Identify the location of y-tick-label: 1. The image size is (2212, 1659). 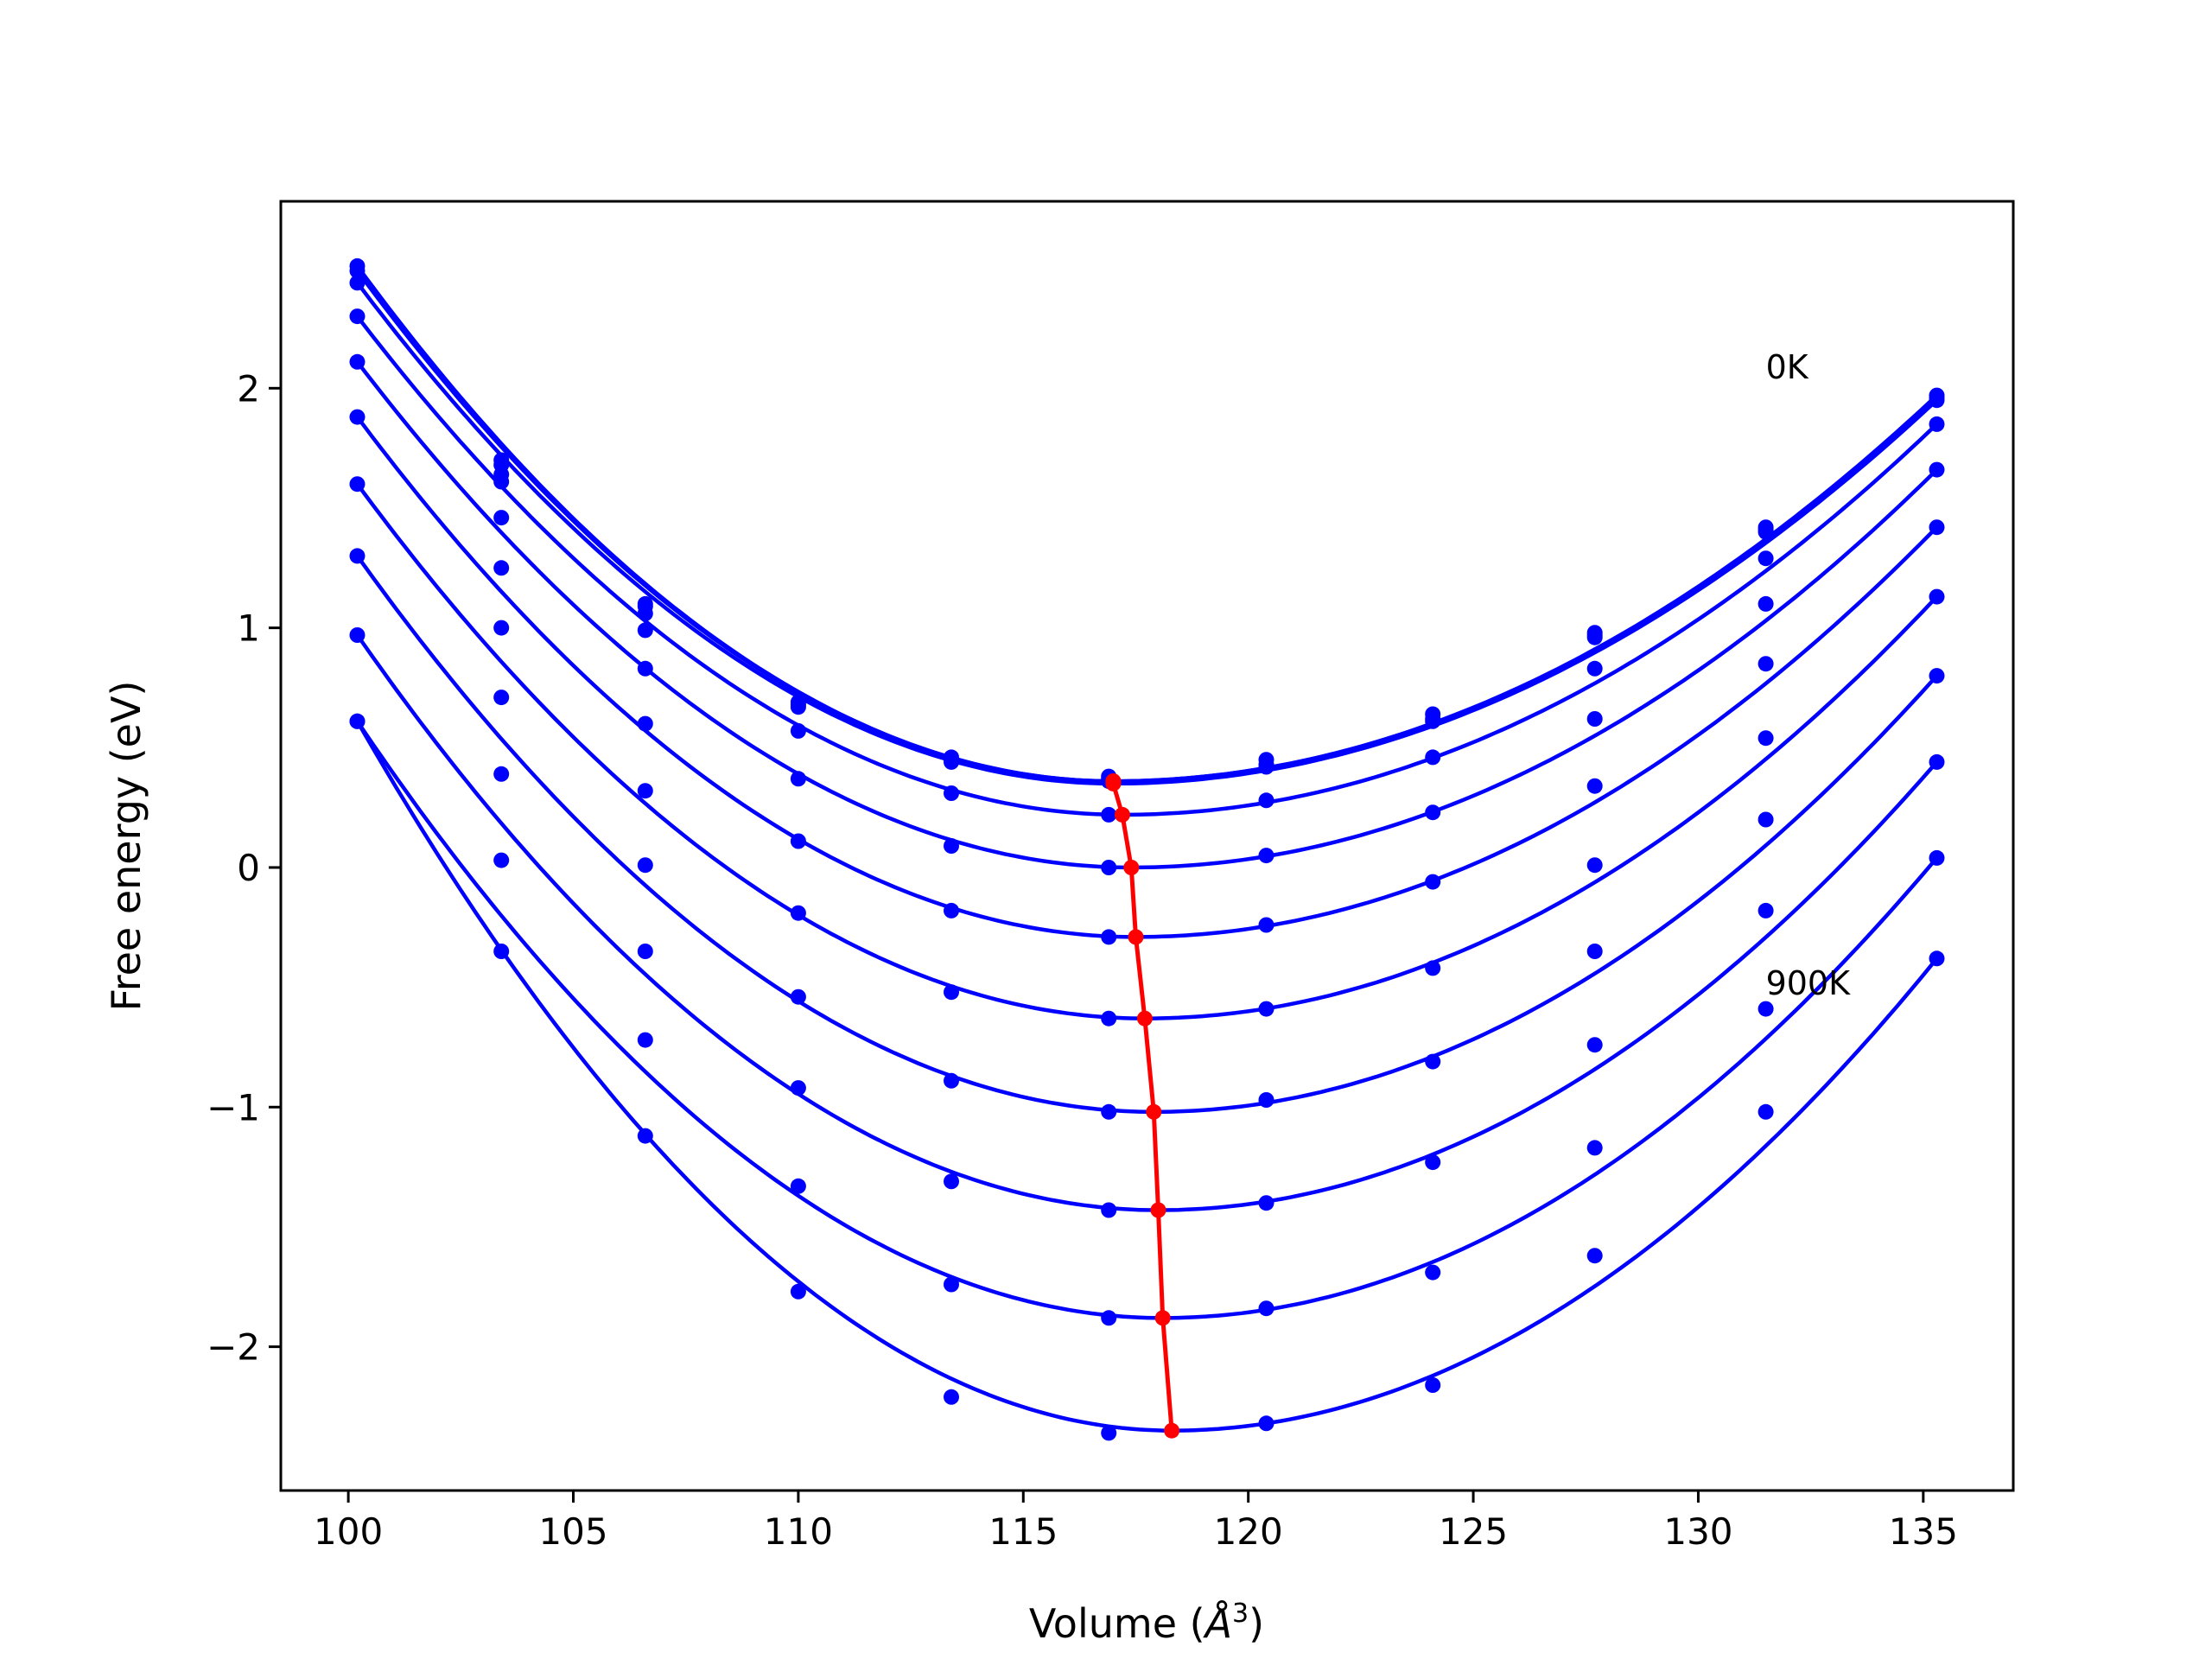
(248, 628).